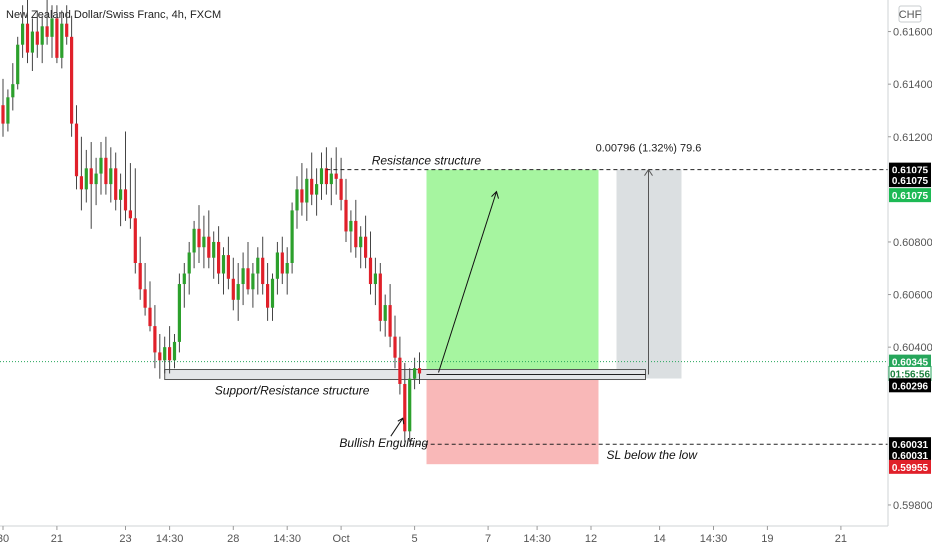 The image size is (932, 550). I want to click on support-label: Support/Resistance structure, so click(292, 391).